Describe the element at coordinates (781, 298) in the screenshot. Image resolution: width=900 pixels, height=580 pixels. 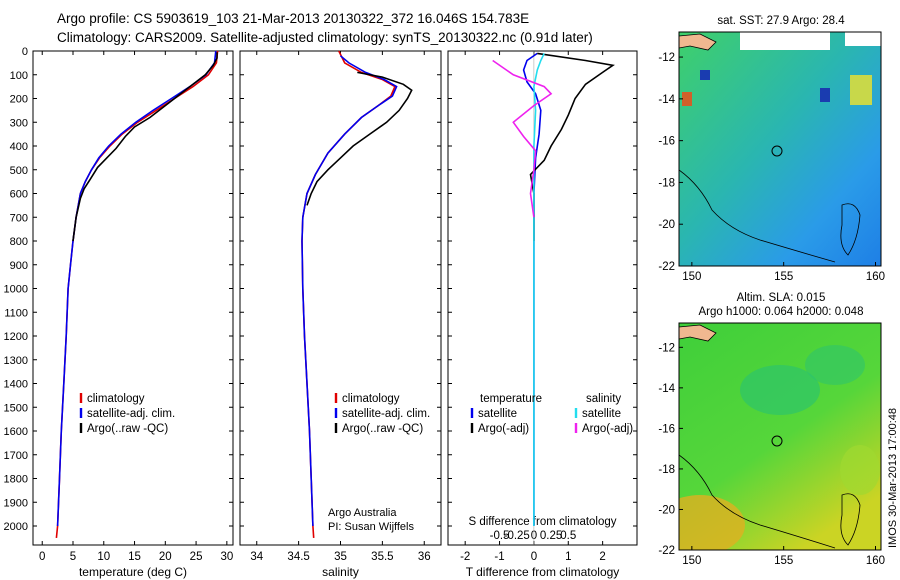
I see `sla-map-title-line1: Altim. SLA: 0.015` at that location.